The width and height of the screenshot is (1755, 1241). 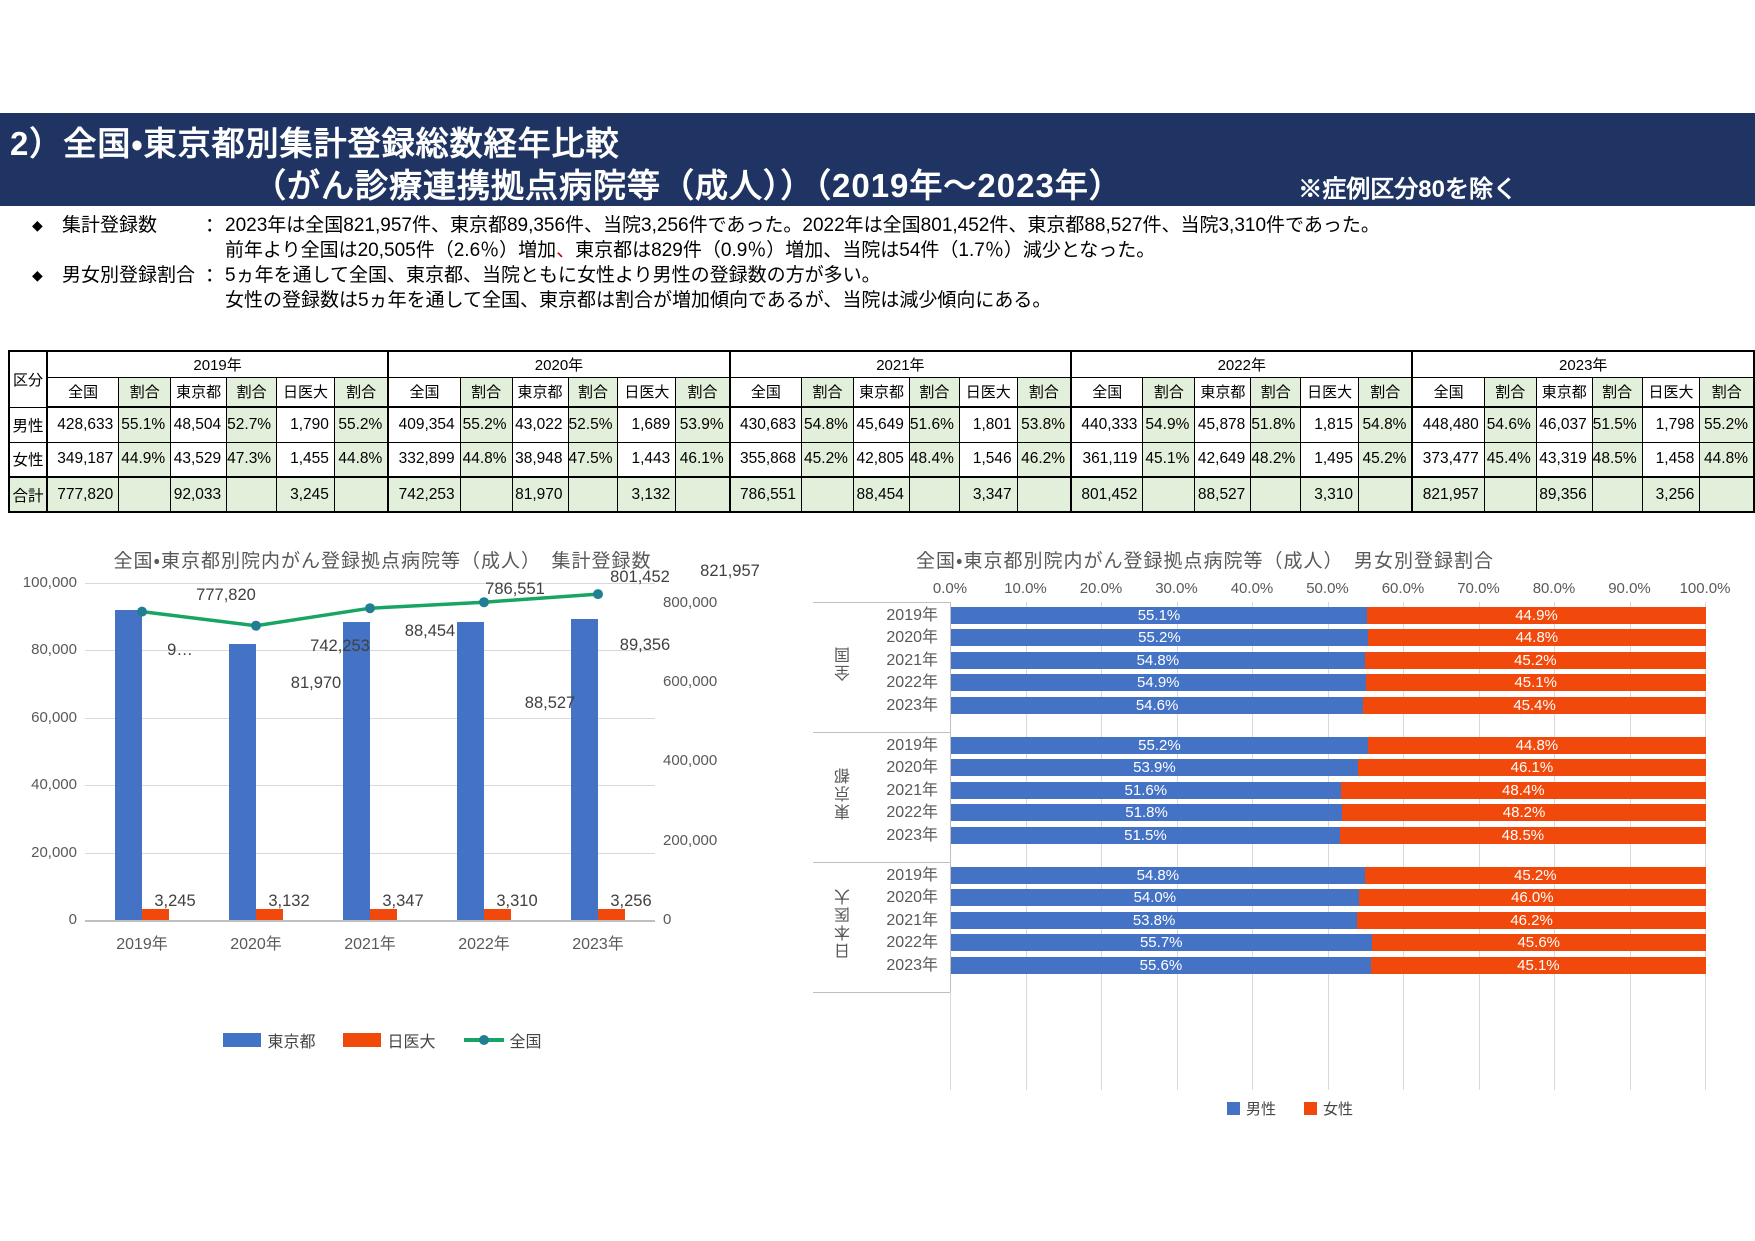 I want to click on table-cell: 45.2%, so click(x=1385, y=459).